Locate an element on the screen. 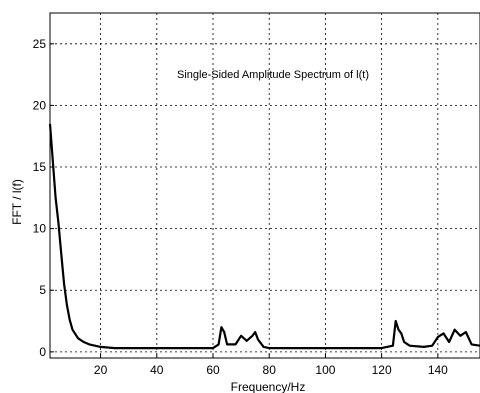  chart-annotation: Single-Sided Amplitude Spectrum of l(t) is located at coordinates (273, 75).